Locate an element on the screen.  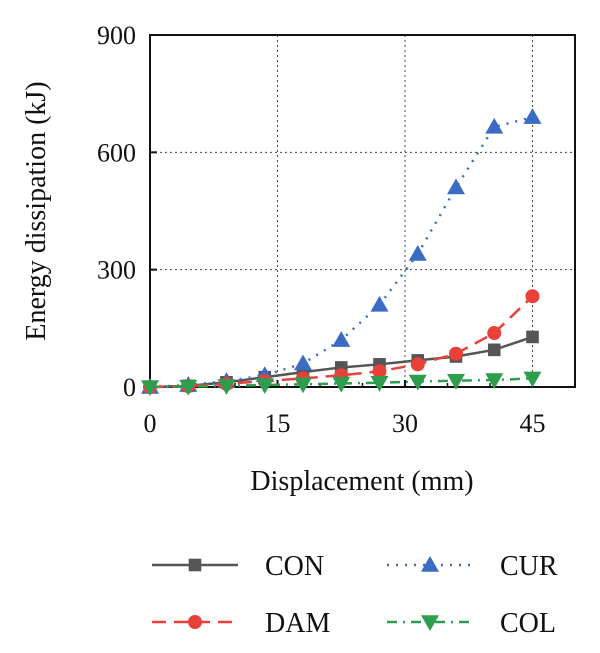
legend-marker-dam is located at coordinates (195, 622).